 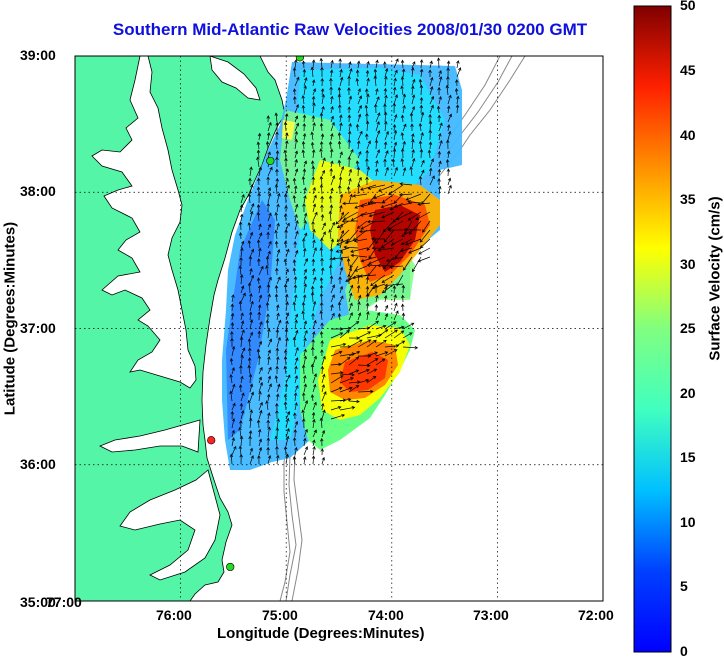 I want to click on colorbar, so click(x=652, y=329).